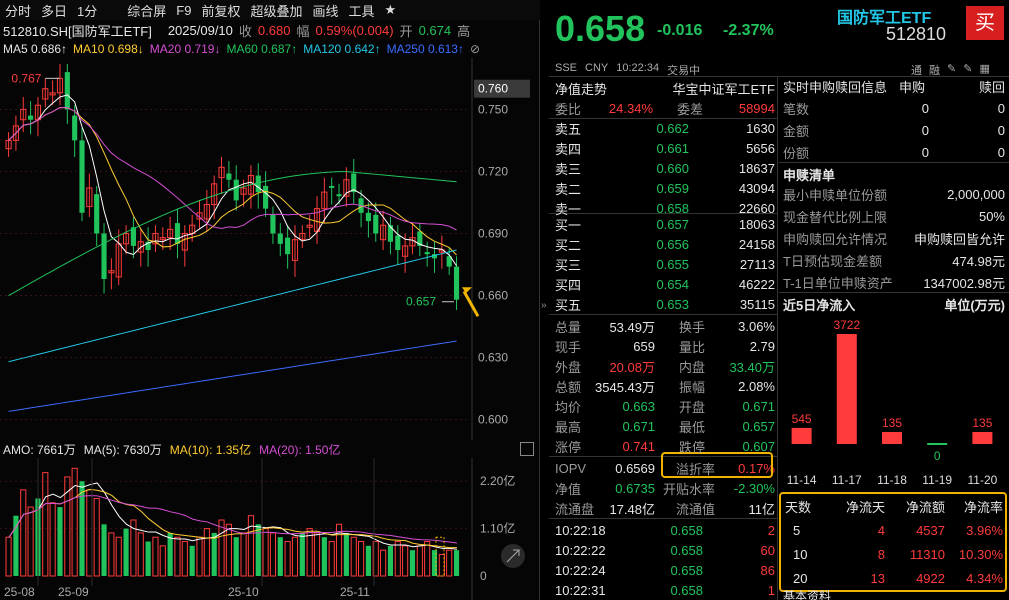  What do you see at coordinates (18, 11) in the screenshot?
I see `tab-intraday: 分时` at bounding box center [18, 11].